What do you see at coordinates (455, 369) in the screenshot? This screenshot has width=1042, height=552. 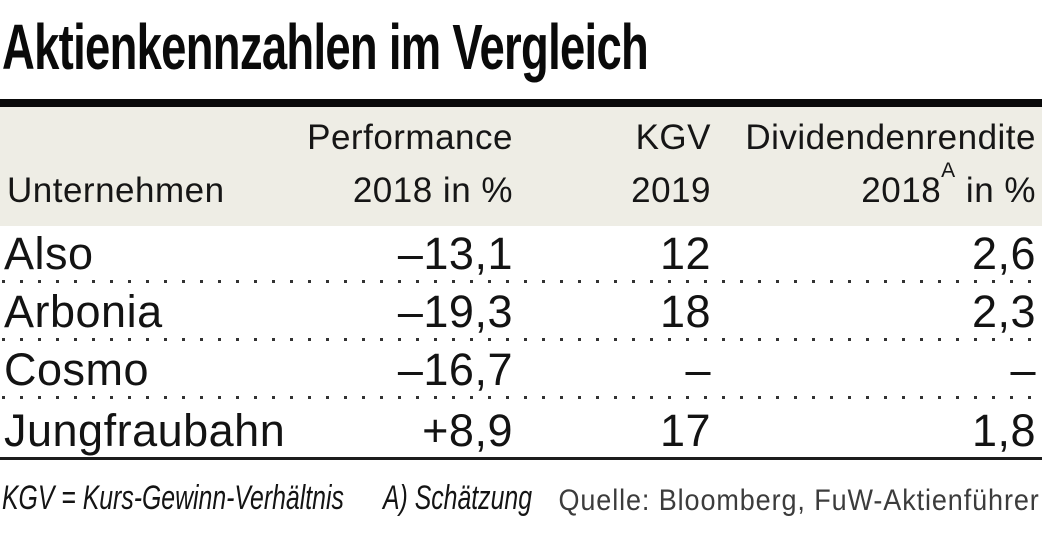 I see `performance-cell: –16,7` at bounding box center [455, 369].